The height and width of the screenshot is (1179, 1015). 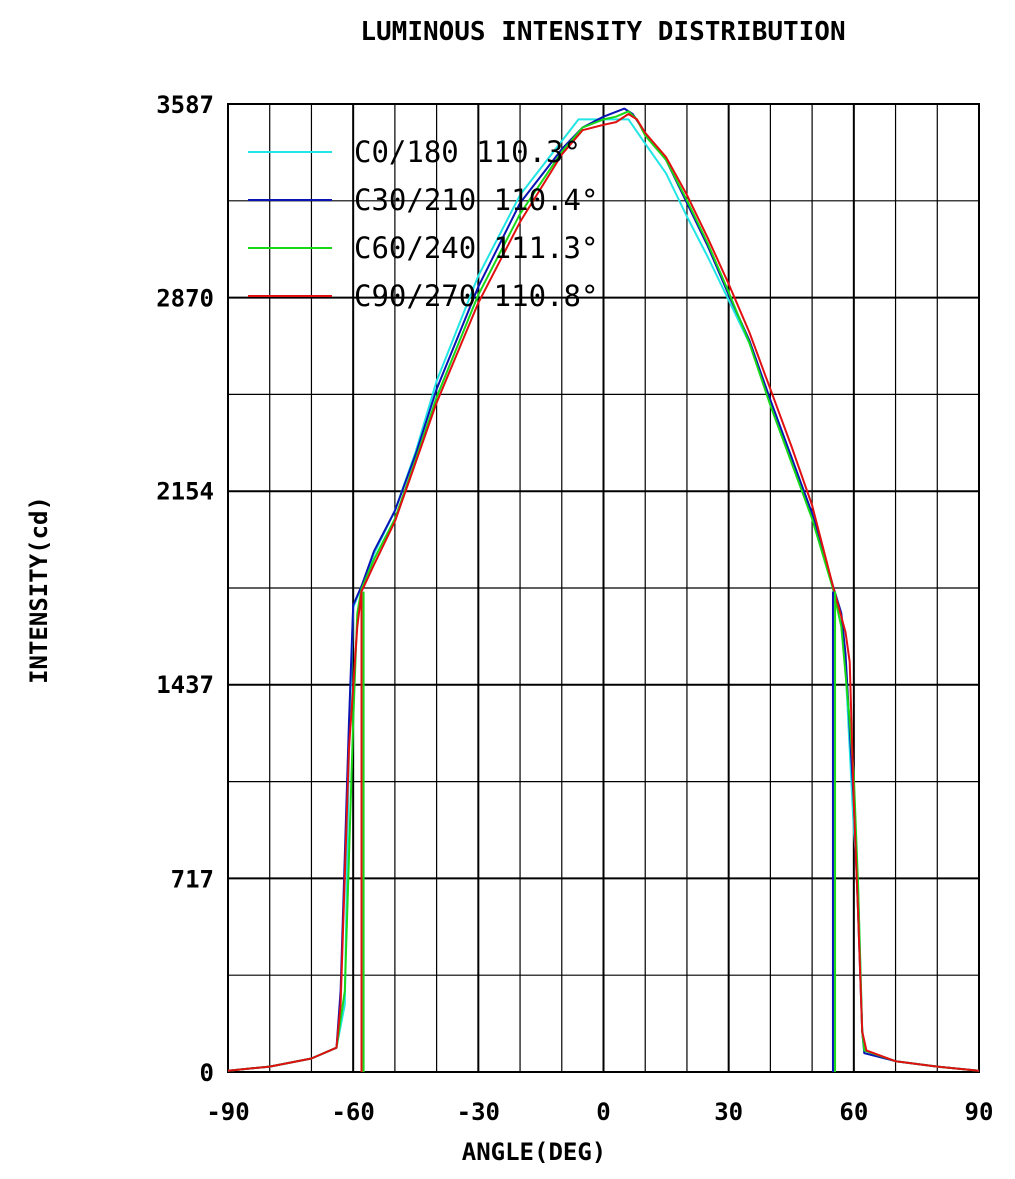 What do you see at coordinates (352, 1112) in the screenshot?
I see `x-tick-label: -60` at bounding box center [352, 1112].